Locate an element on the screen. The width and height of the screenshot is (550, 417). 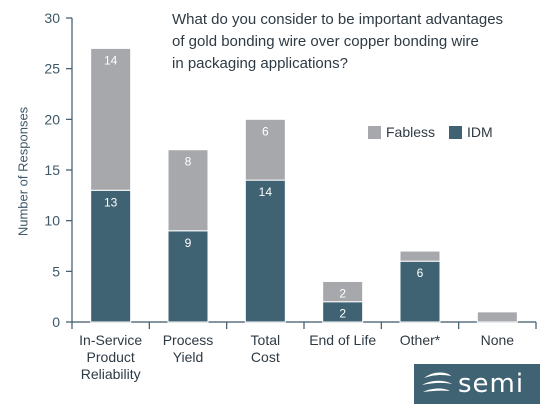
y-tick-label: 10 is located at coordinates (52, 221).